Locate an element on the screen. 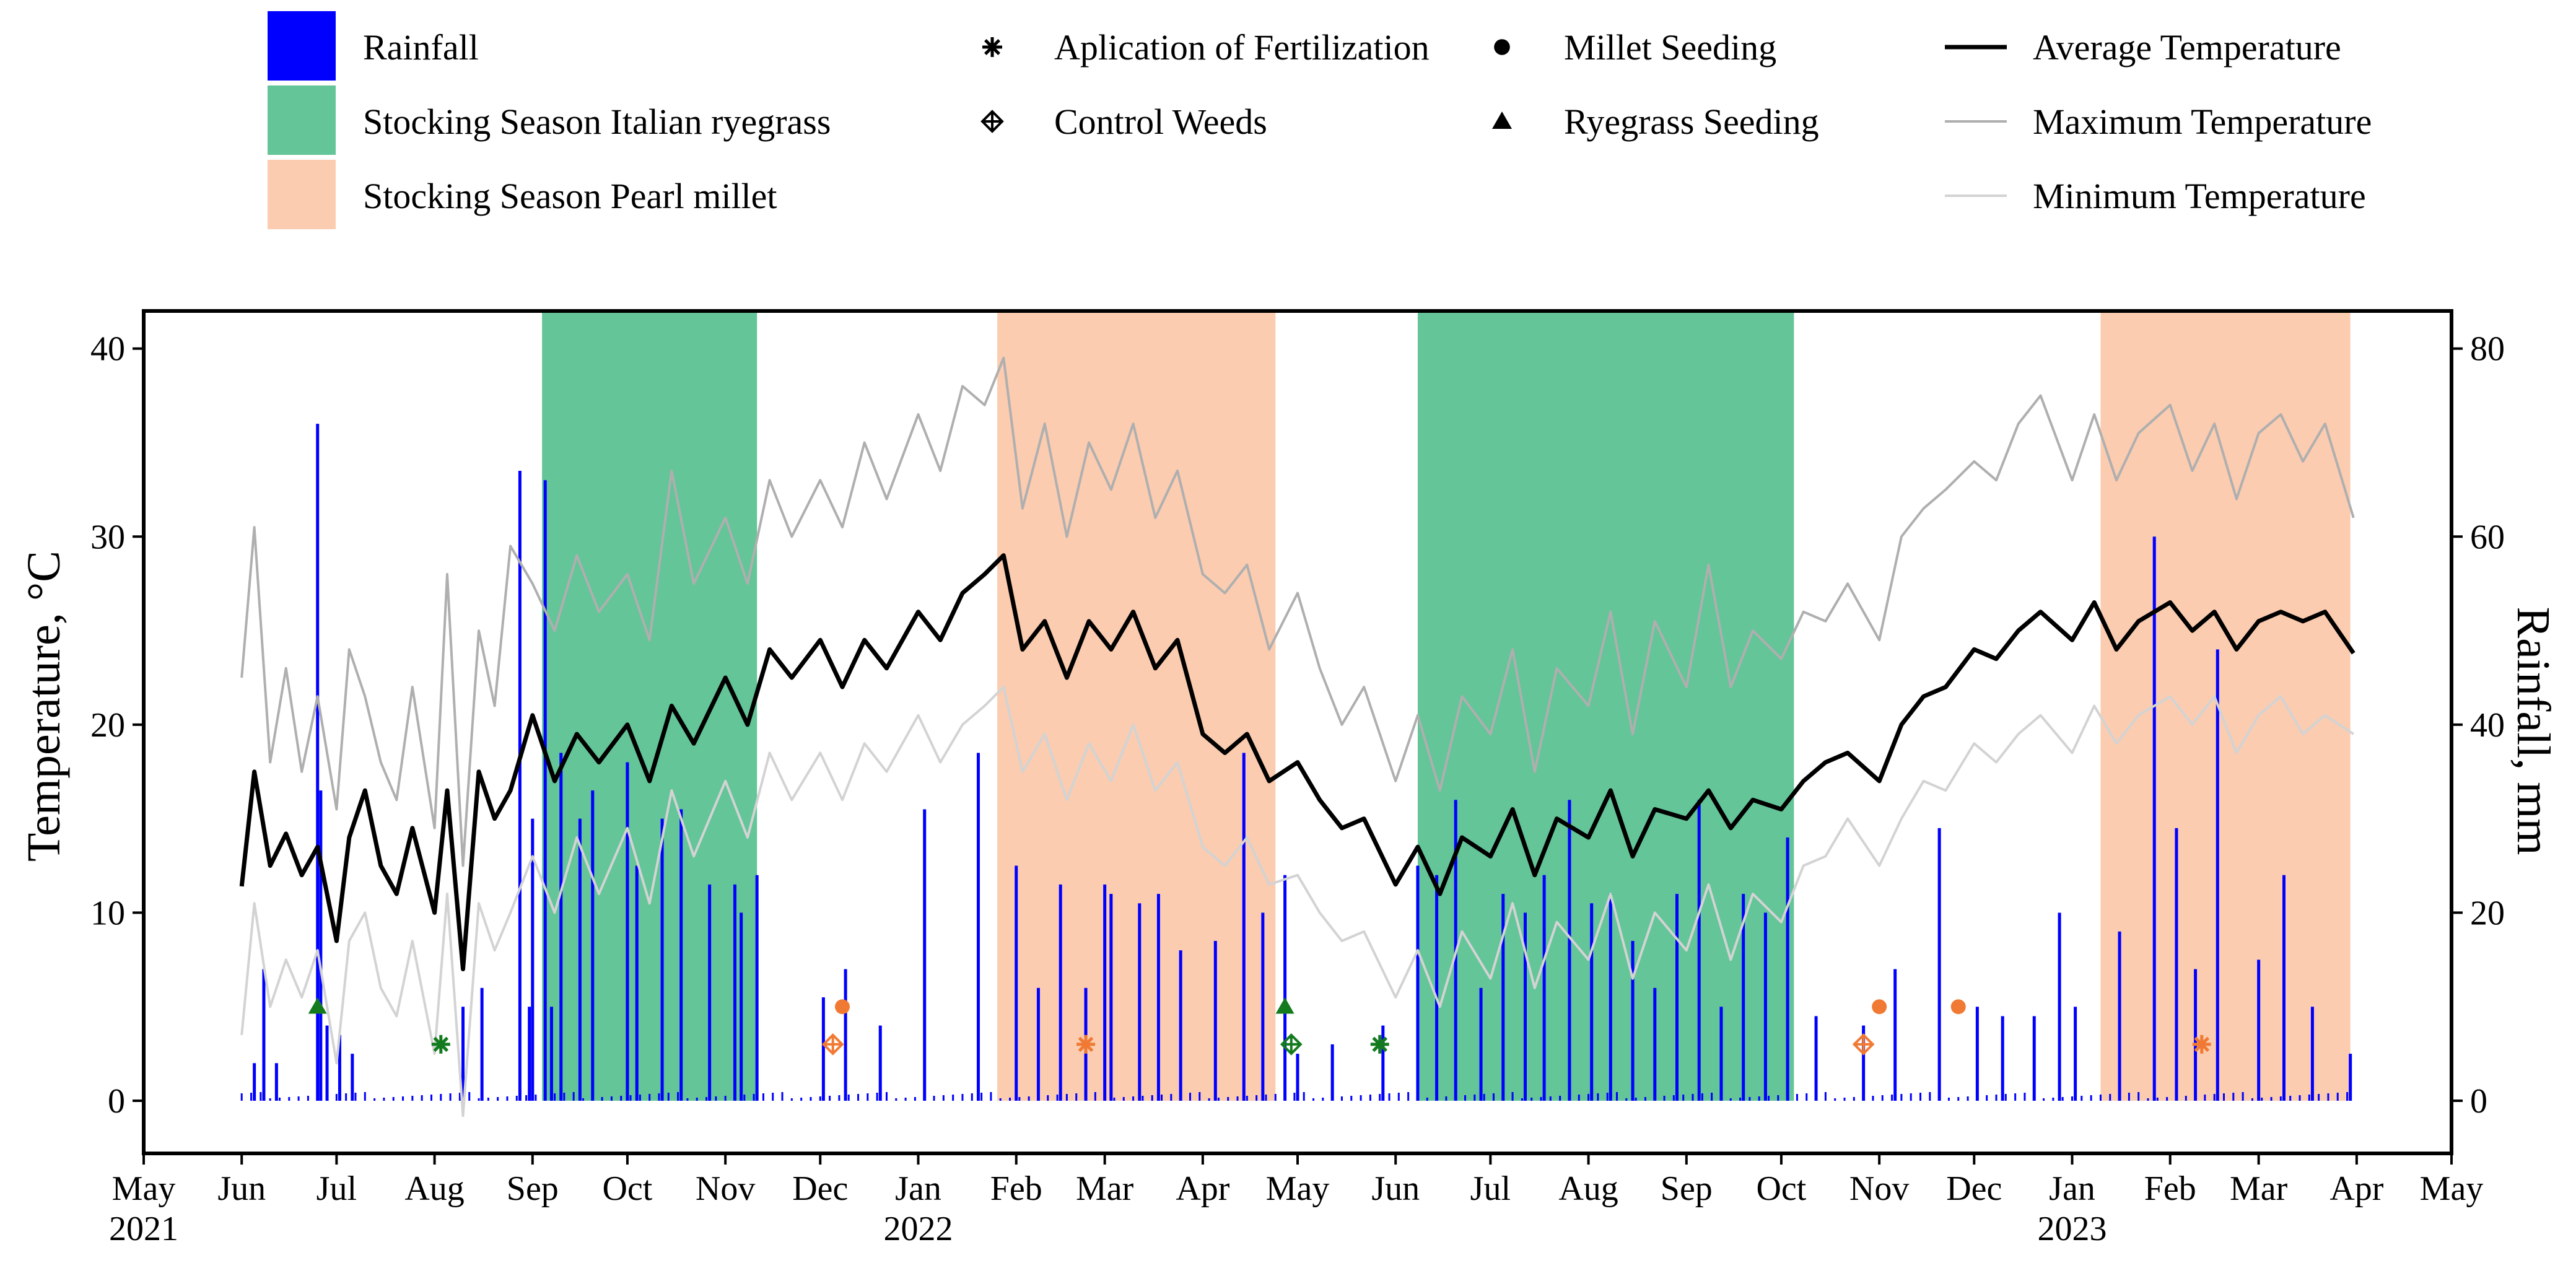 Image resolution: width=2576 pixels, height=1268 pixels. triangle-icon is located at coordinates (317, 1005).